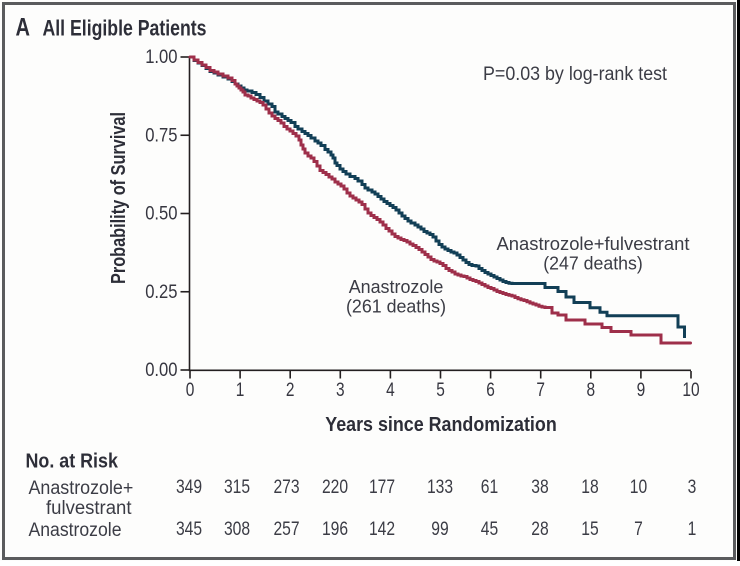  What do you see at coordinates (23, 28) in the screenshot?
I see `svg-text: A` at bounding box center [23, 28].